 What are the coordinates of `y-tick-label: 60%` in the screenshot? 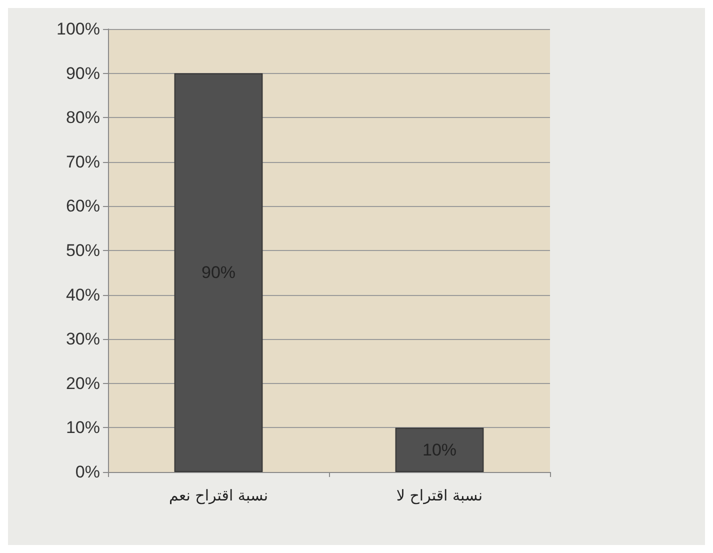 It's located at (83, 206).